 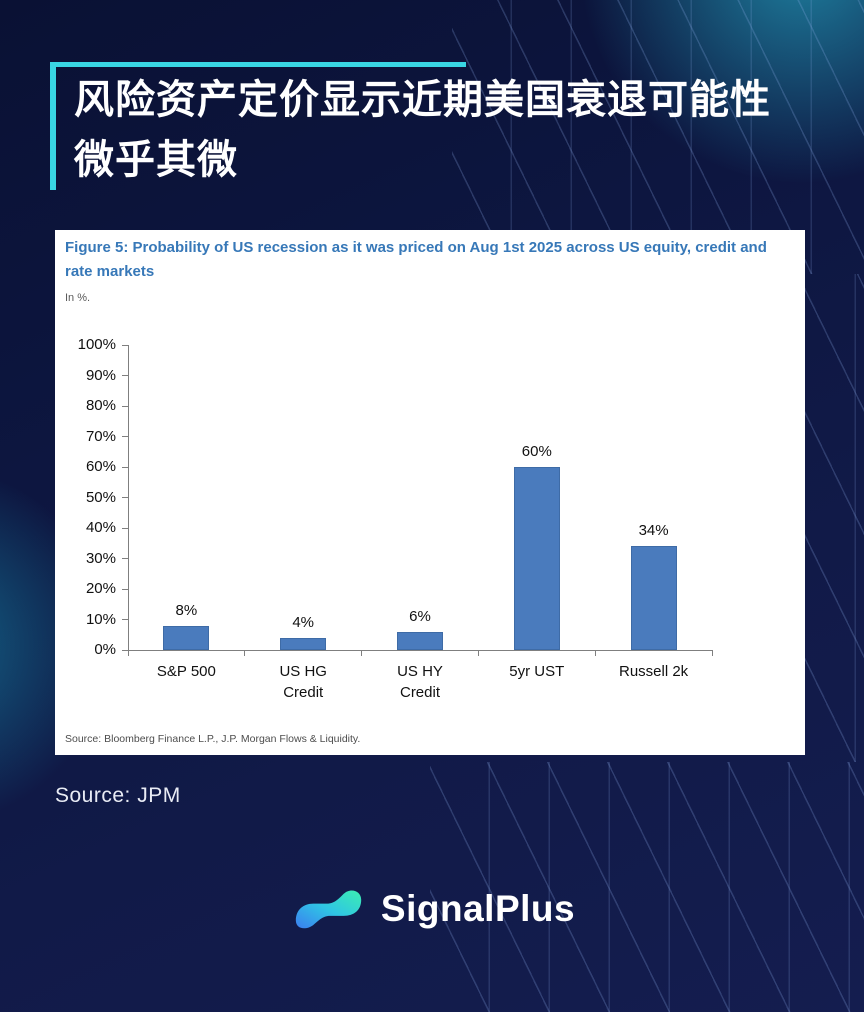 What do you see at coordinates (105, 649) in the screenshot?
I see `y-tick-label: 0%` at bounding box center [105, 649].